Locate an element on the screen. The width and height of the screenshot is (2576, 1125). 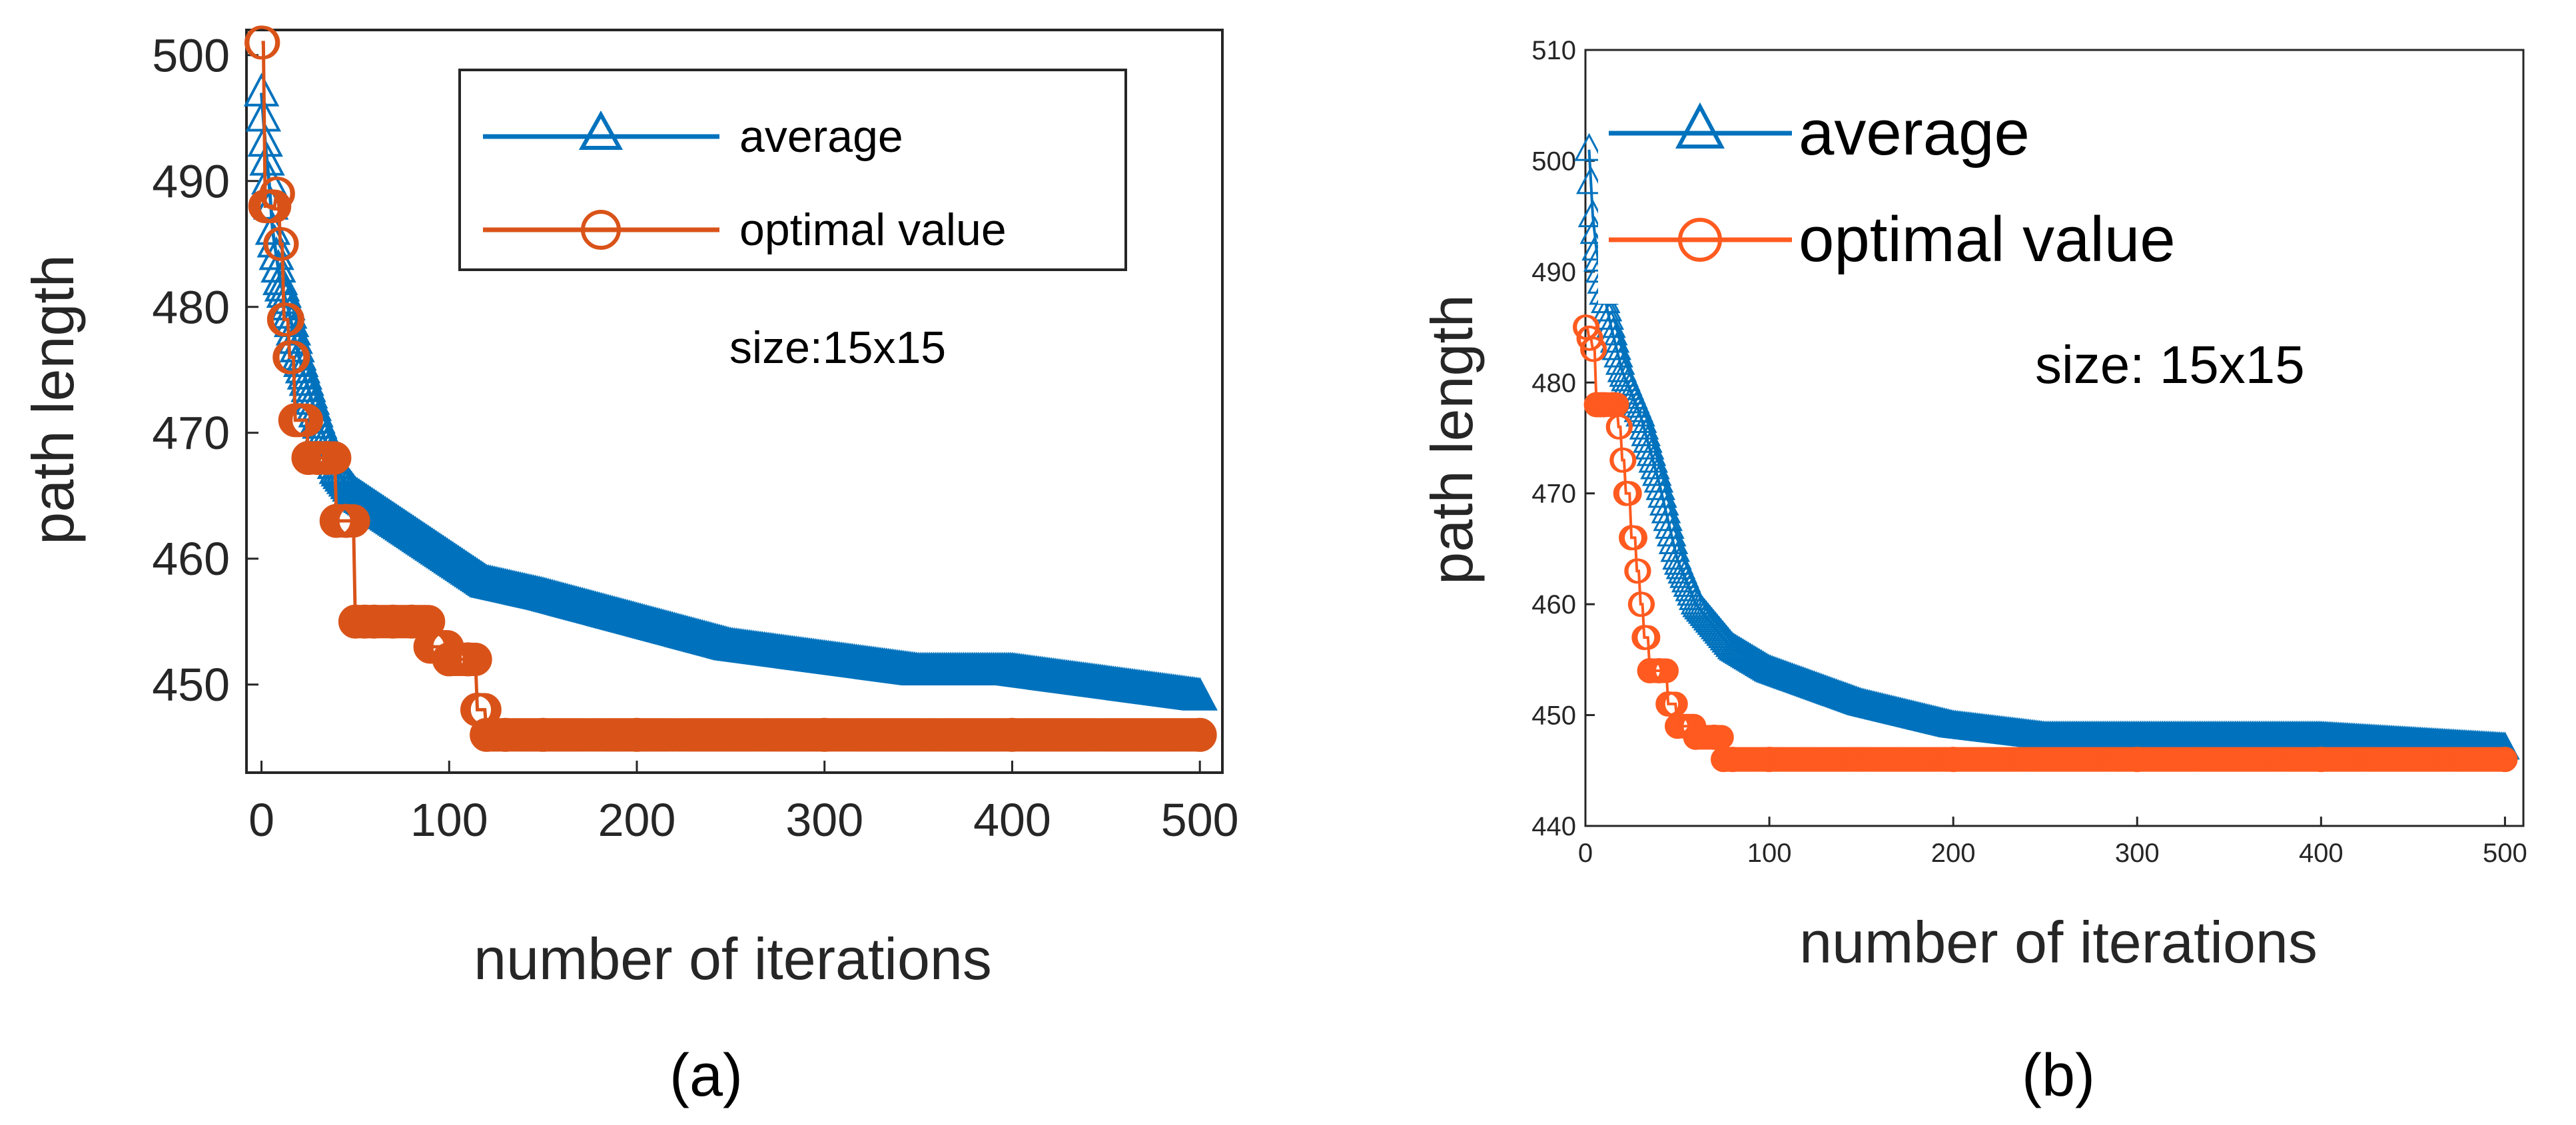
x-tick-label: 400 is located at coordinates (1012, 820).